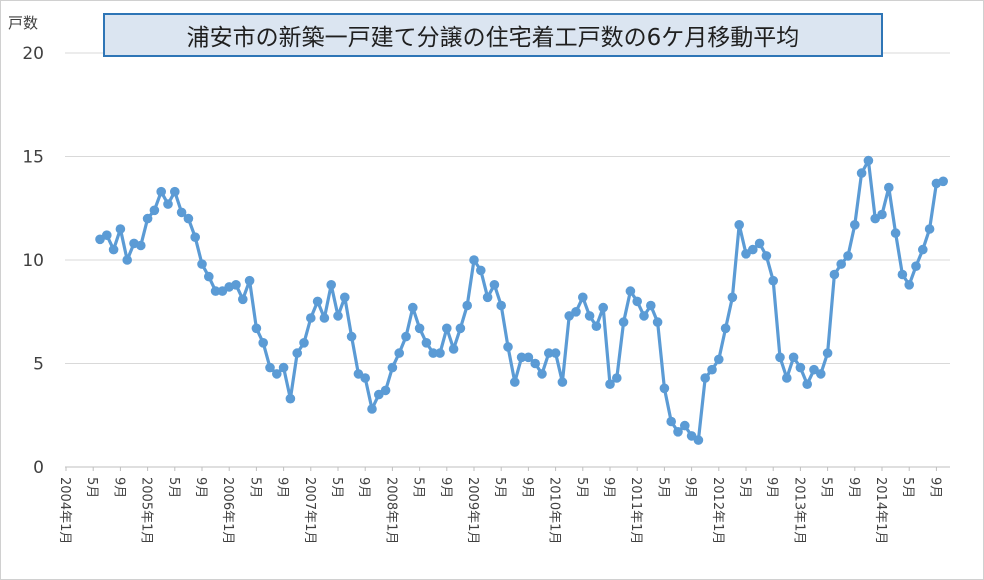  Describe the element at coordinates (507, 468) in the screenshot. I see `x-axis` at that location.